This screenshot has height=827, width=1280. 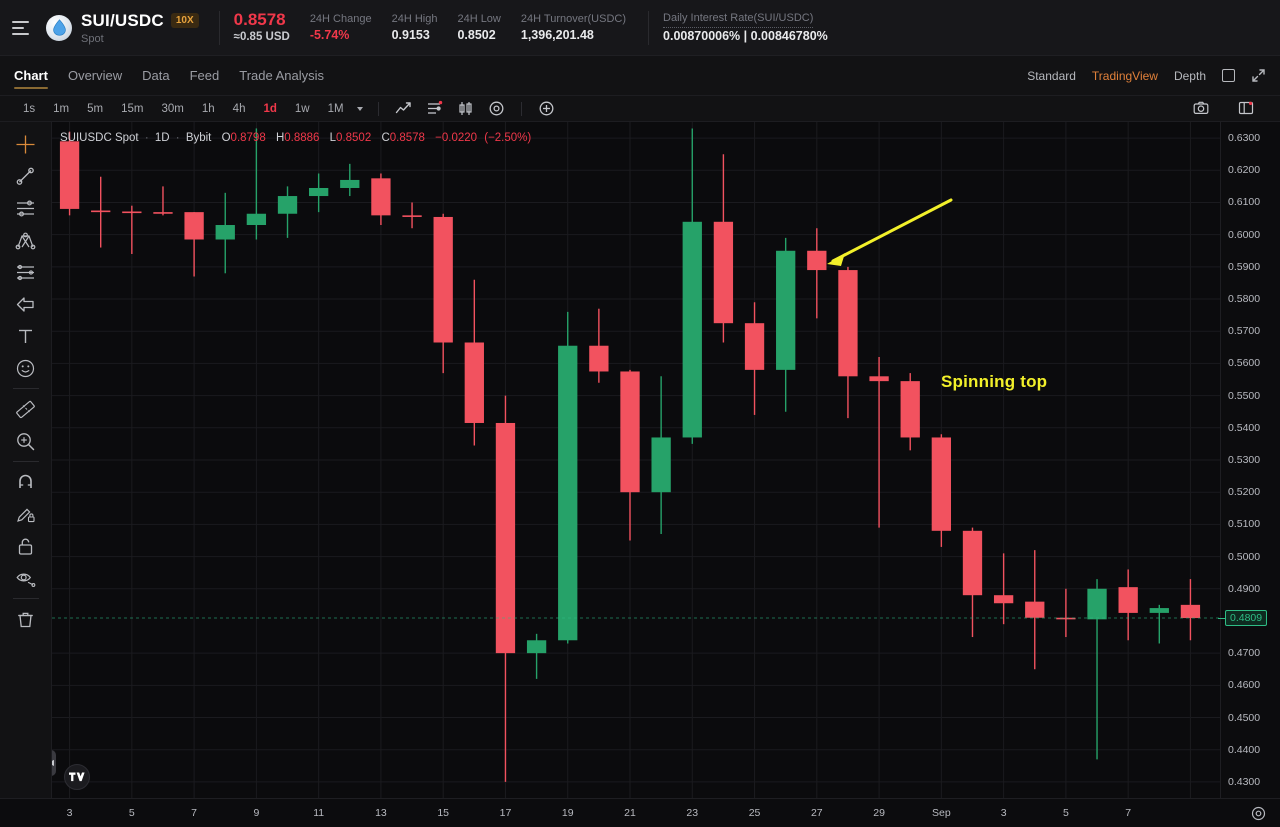 What do you see at coordinates (26, 304) in the screenshot?
I see `arrow-marker-icon` at bounding box center [26, 304].